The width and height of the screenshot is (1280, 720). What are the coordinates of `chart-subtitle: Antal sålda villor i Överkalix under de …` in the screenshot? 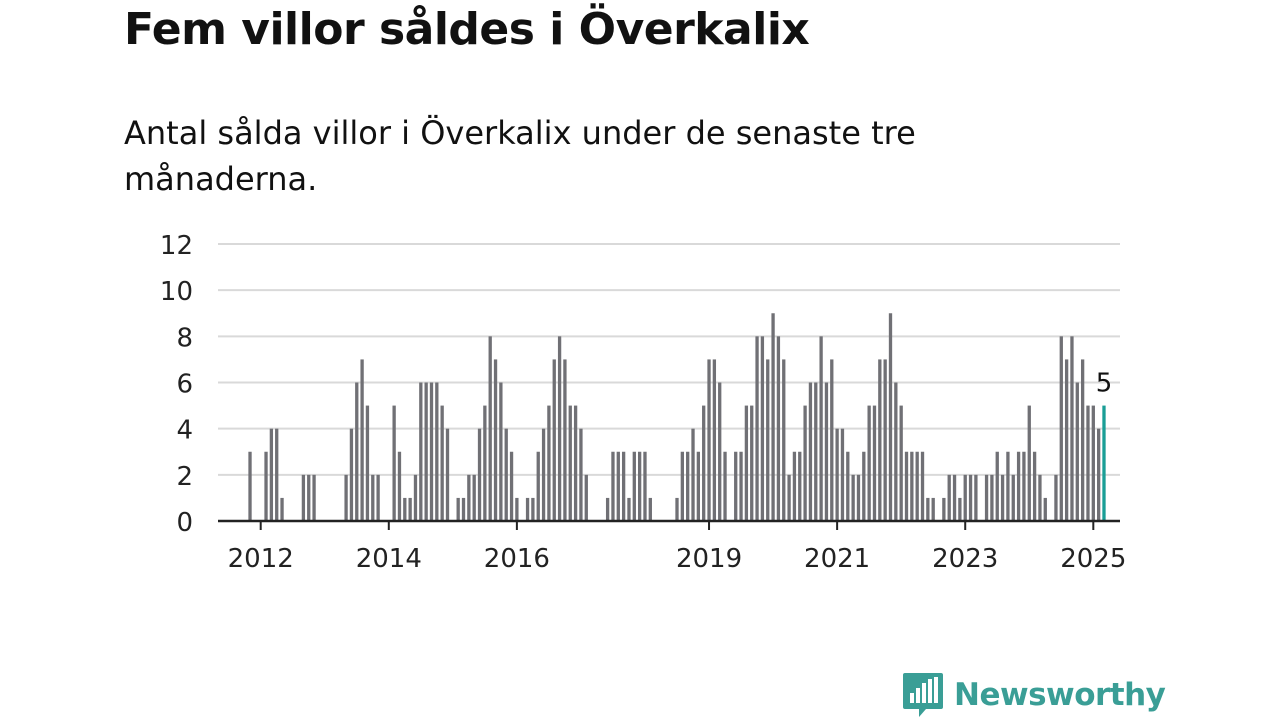 It's located at (520, 156).